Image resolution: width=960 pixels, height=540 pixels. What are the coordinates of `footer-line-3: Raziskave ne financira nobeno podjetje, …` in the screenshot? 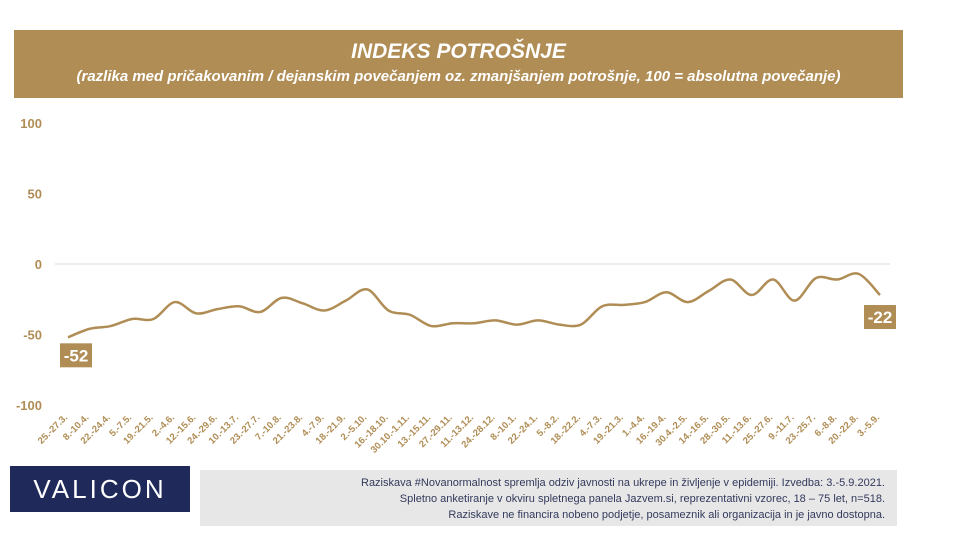 It's located at (666, 515).